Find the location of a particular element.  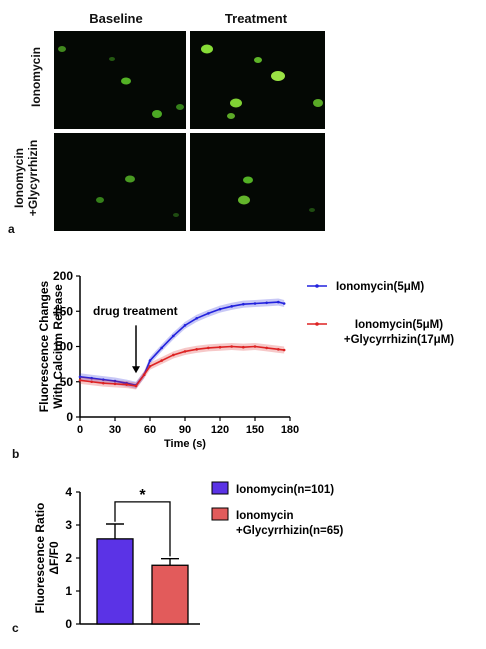

y-axis-label: Fluorescence Ratio is located at coordinates (40, 558).